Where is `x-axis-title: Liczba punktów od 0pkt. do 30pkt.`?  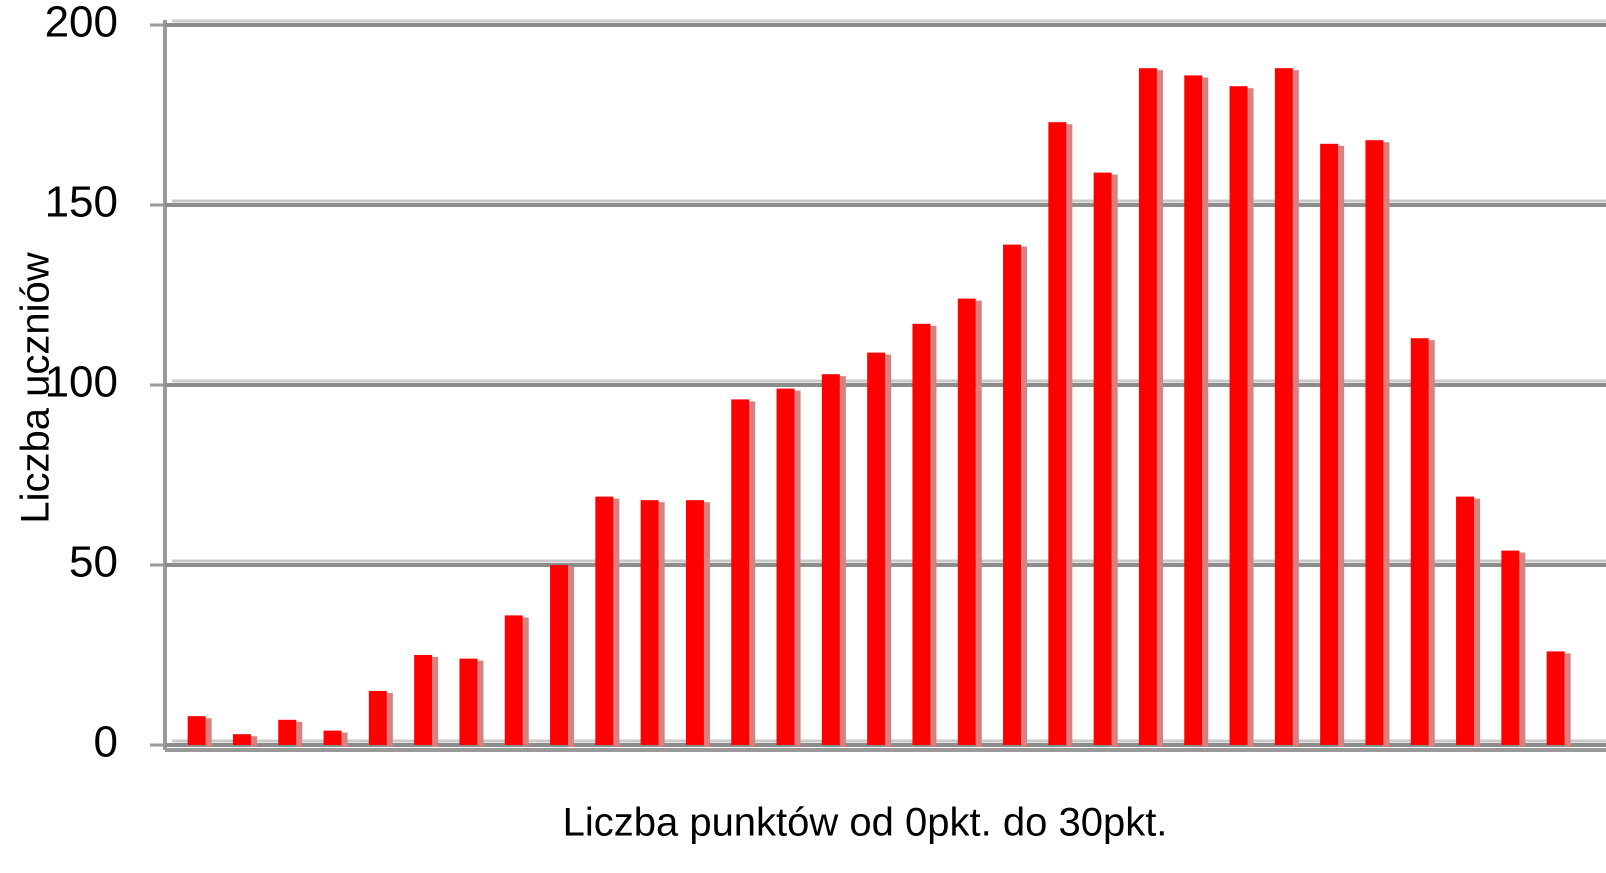
x-axis-title: Liczba punktów od 0pkt. do 30pkt. is located at coordinates (865, 823).